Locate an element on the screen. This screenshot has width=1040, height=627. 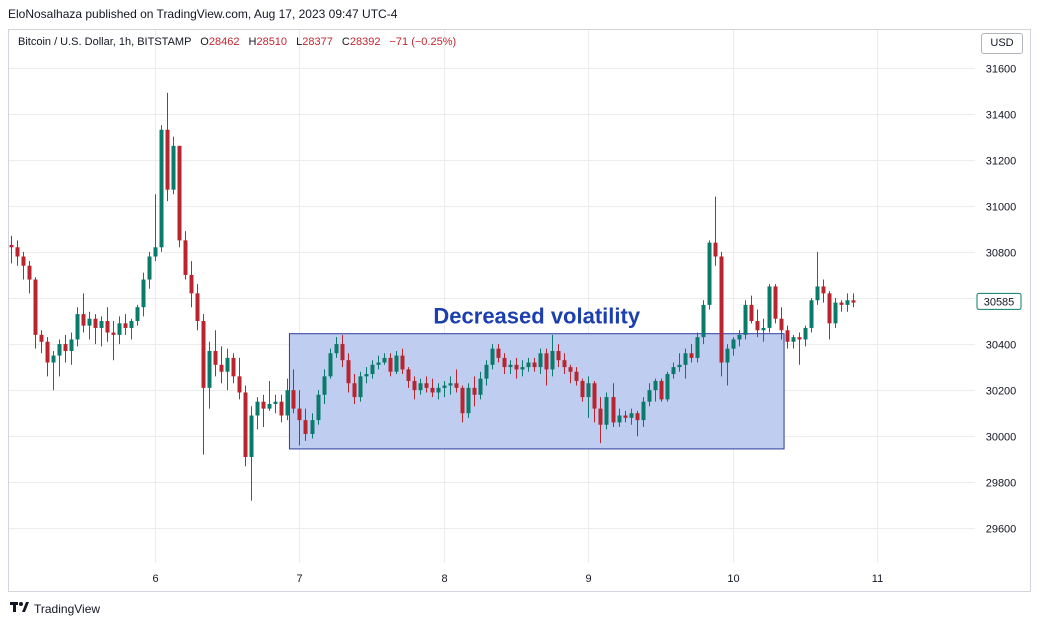
price-tick-label: 30400 is located at coordinates (1001, 346).